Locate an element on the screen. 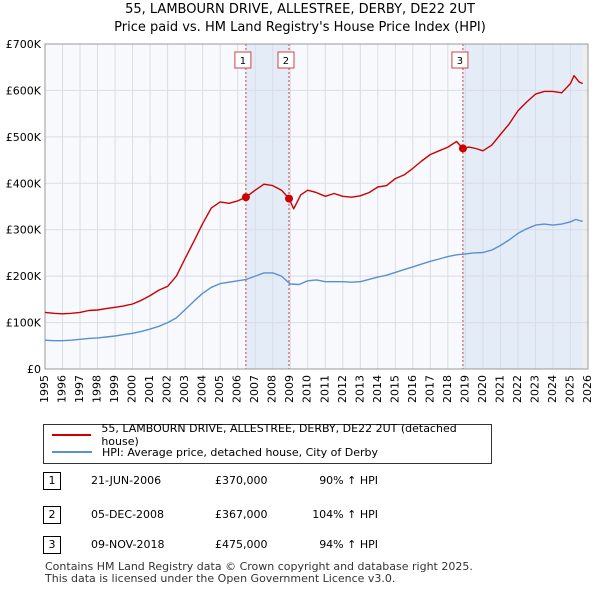  x-tick-label: 2008 is located at coordinates (272, 389).